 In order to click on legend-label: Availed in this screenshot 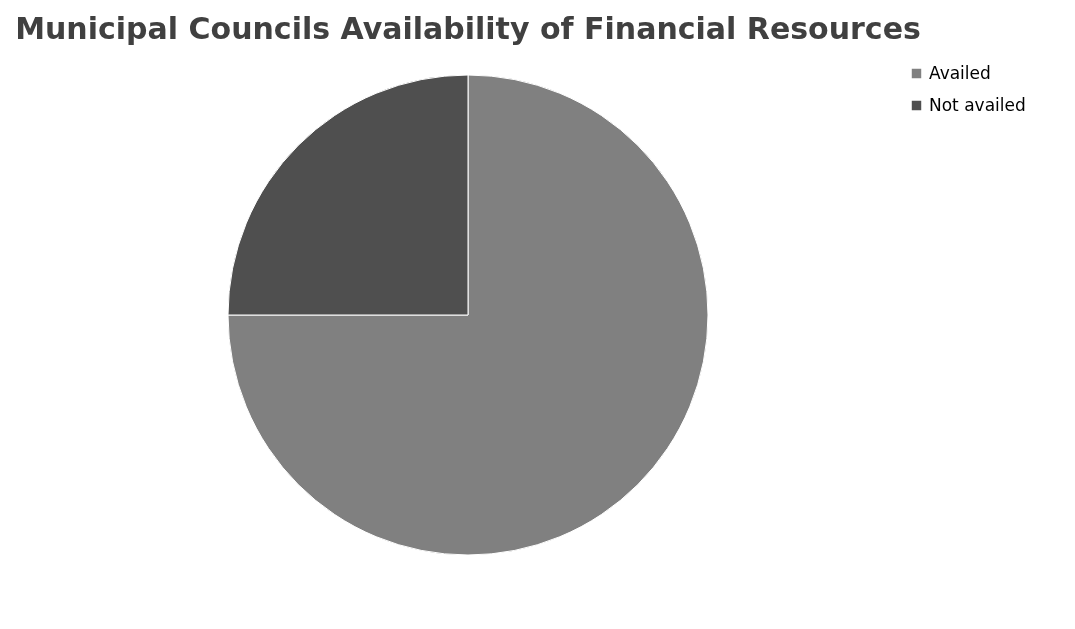, I will do `click(960, 72)`.